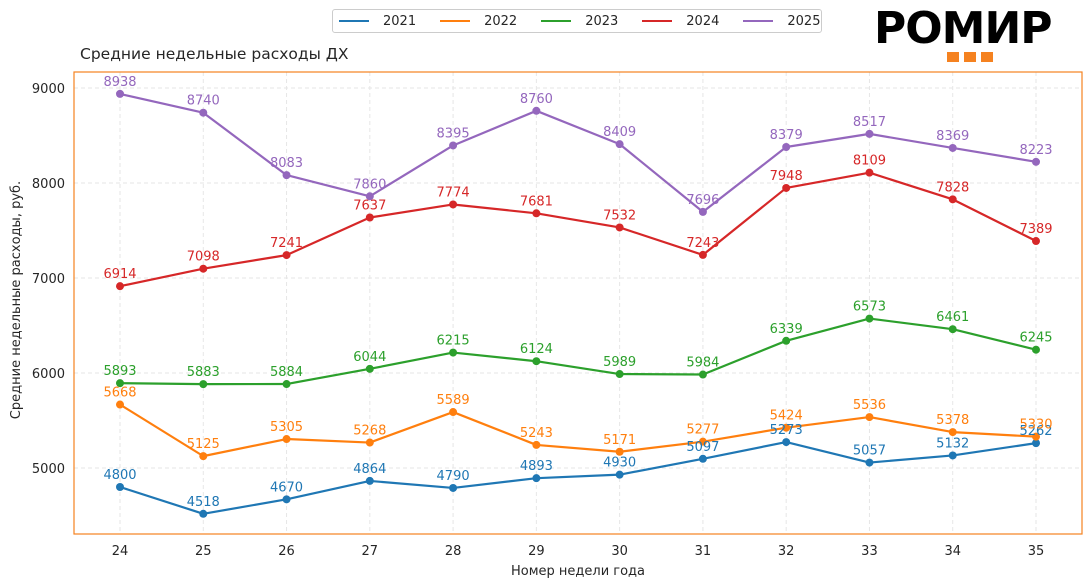  I want to click on legend-item-2025: 2025, so click(781, 21).